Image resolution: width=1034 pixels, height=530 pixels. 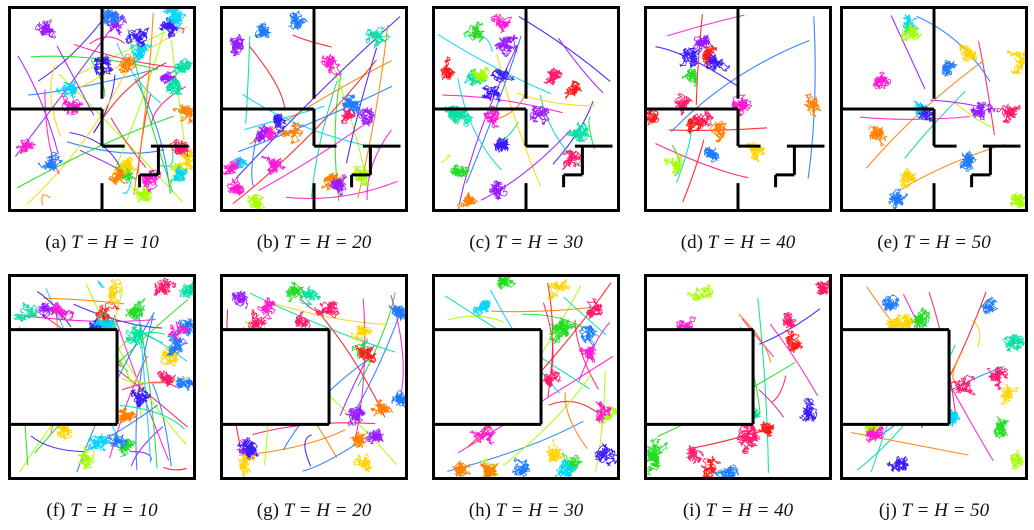 I want to click on panel-a: (a) T = H = 10, so click(x=102, y=132).